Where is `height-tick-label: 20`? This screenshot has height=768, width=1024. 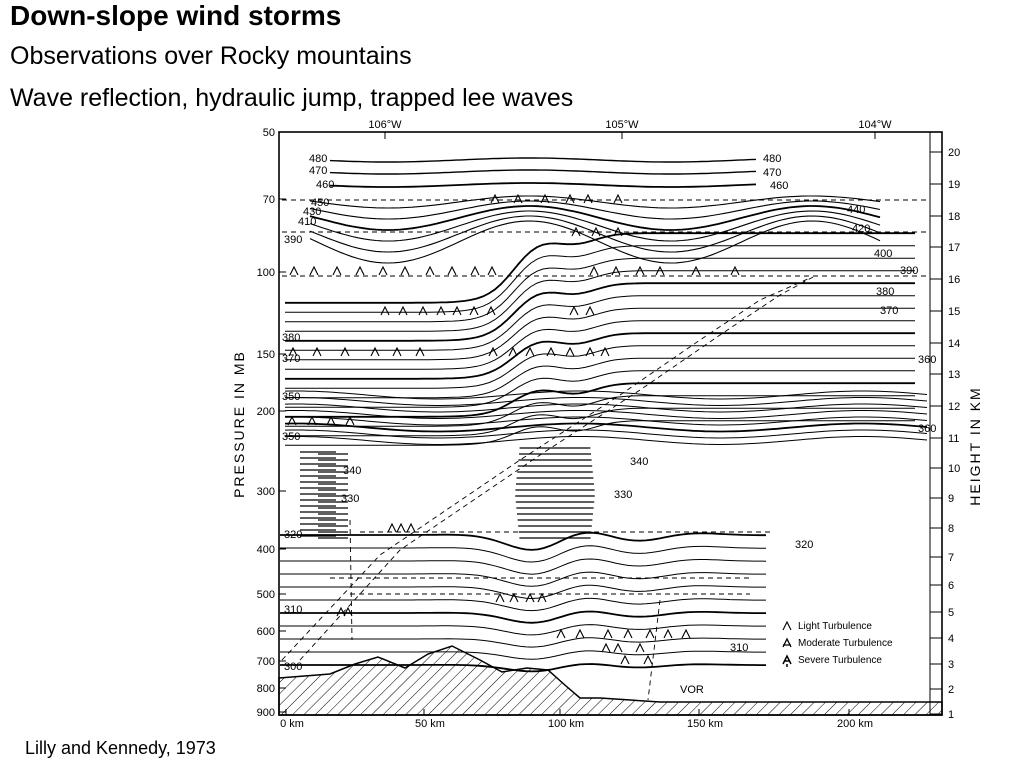
height-tick-label: 20 is located at coordinates (954, 153).